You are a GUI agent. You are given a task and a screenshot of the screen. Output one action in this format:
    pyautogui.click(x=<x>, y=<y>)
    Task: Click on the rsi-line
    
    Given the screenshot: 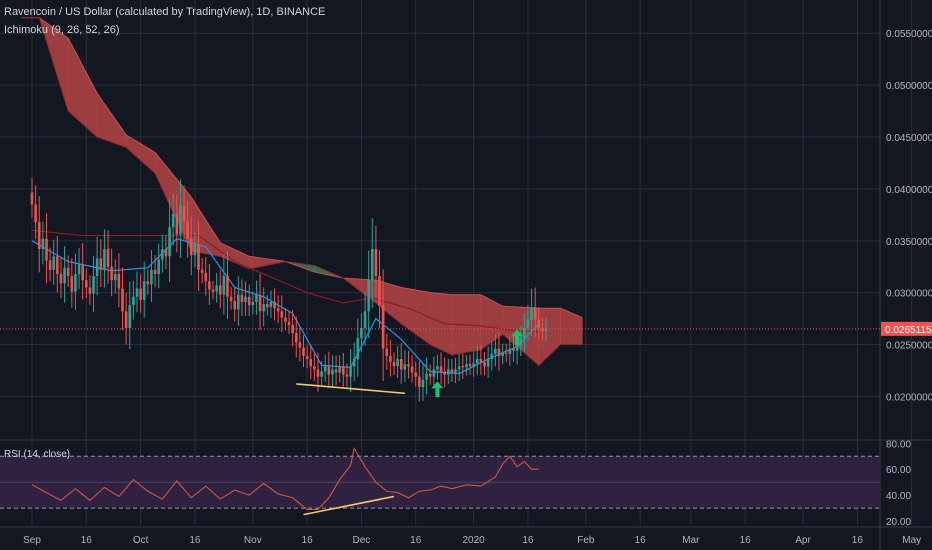 What is the action you would take?
    pyautogui.click(x=285, y=478)
    